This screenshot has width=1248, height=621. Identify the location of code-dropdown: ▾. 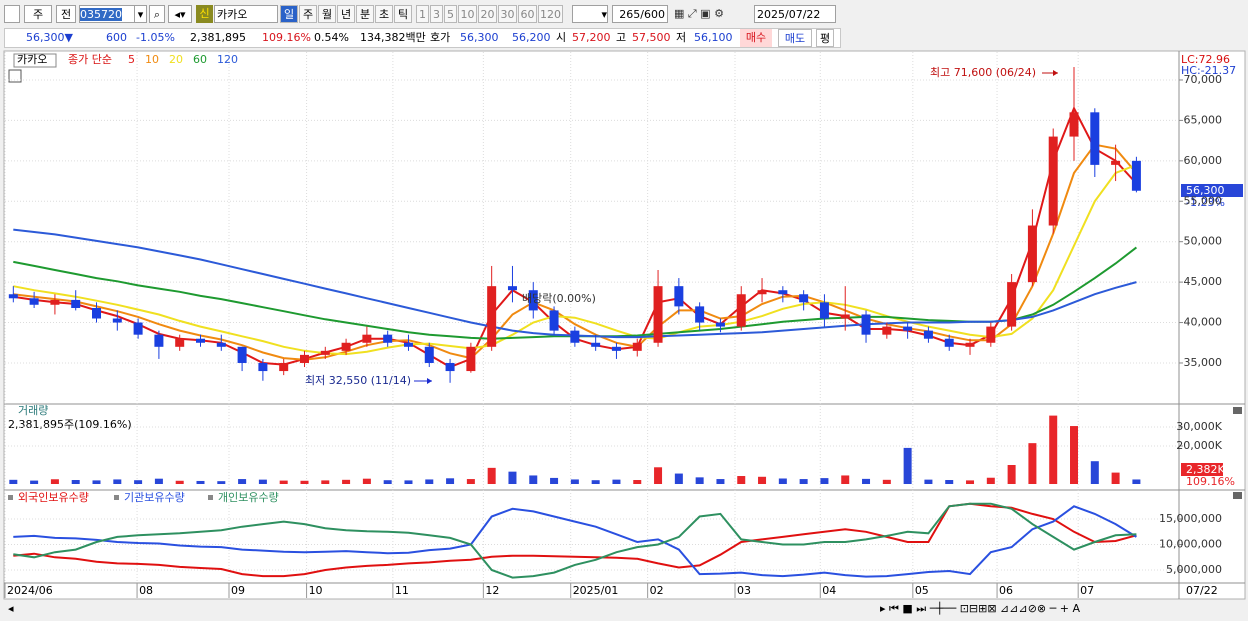
(140, 14).